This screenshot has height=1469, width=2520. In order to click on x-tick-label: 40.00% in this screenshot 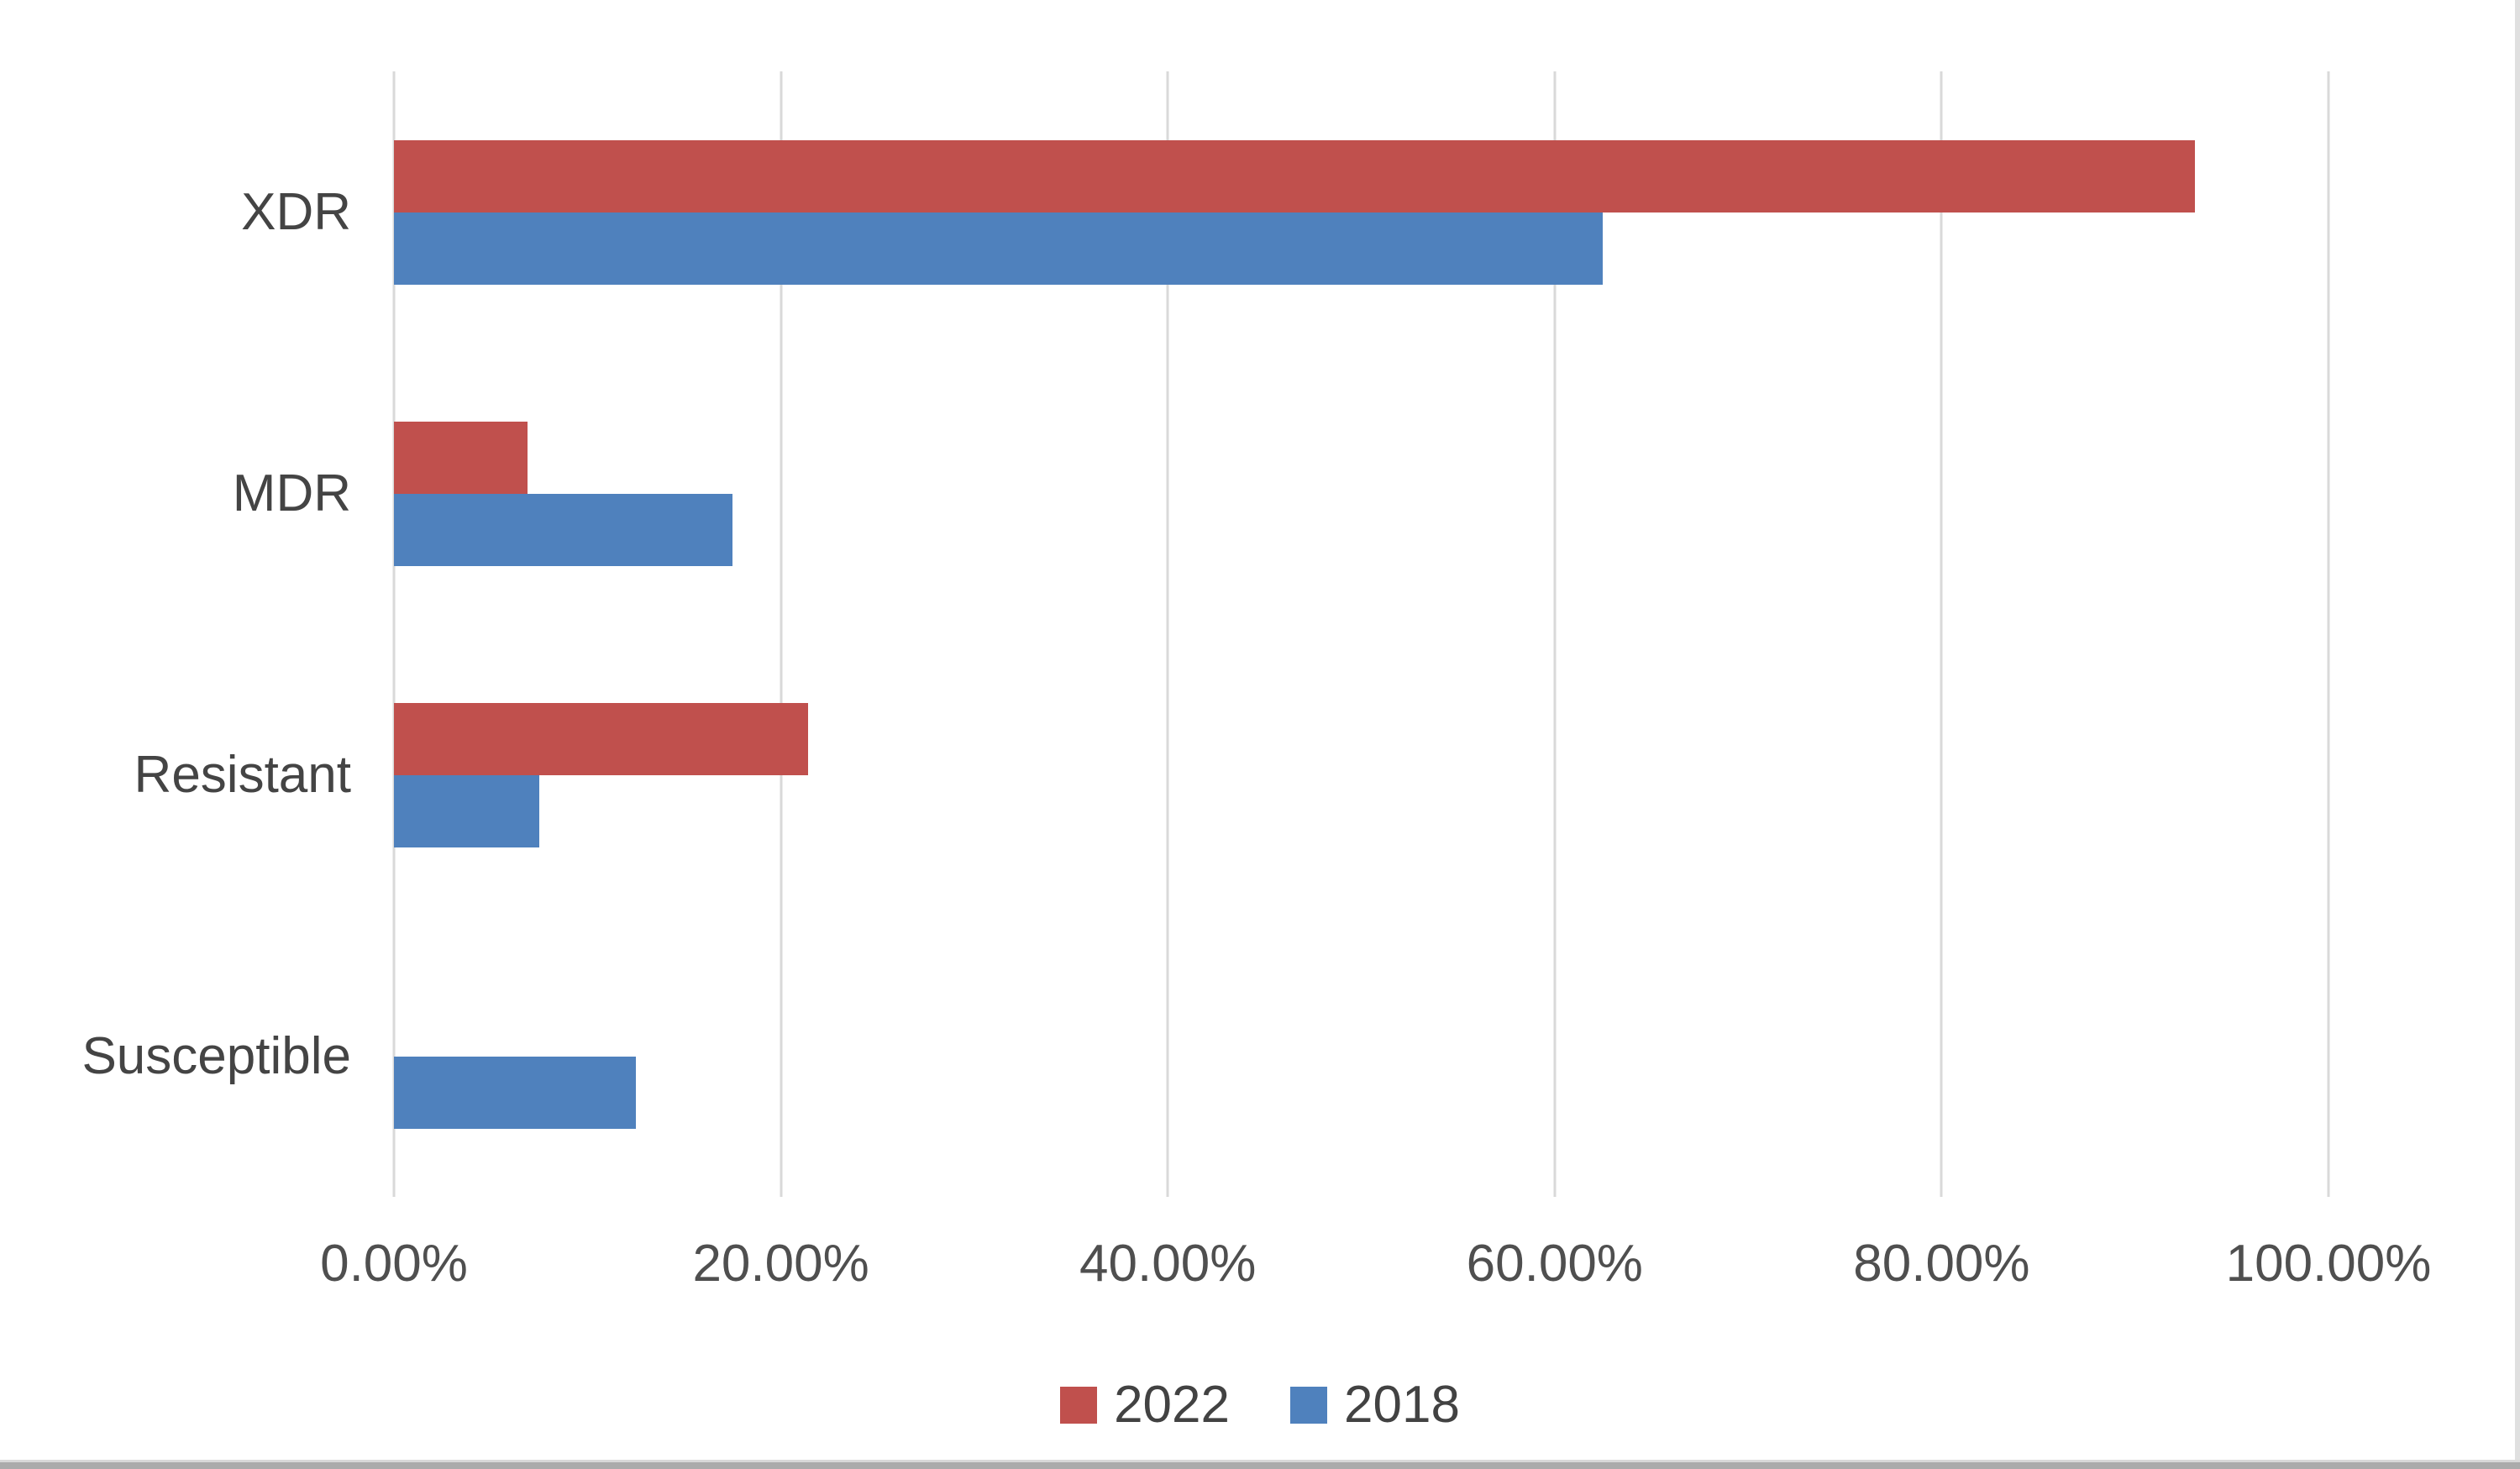, I will do `click(1168, 1264)`.